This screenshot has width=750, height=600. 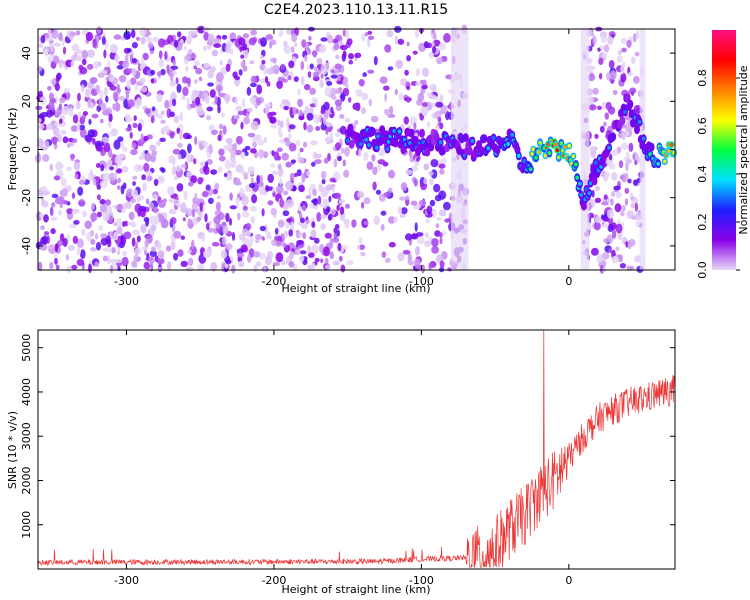 I want to click on y-tick-label: 40, so click(x=26, y=53).